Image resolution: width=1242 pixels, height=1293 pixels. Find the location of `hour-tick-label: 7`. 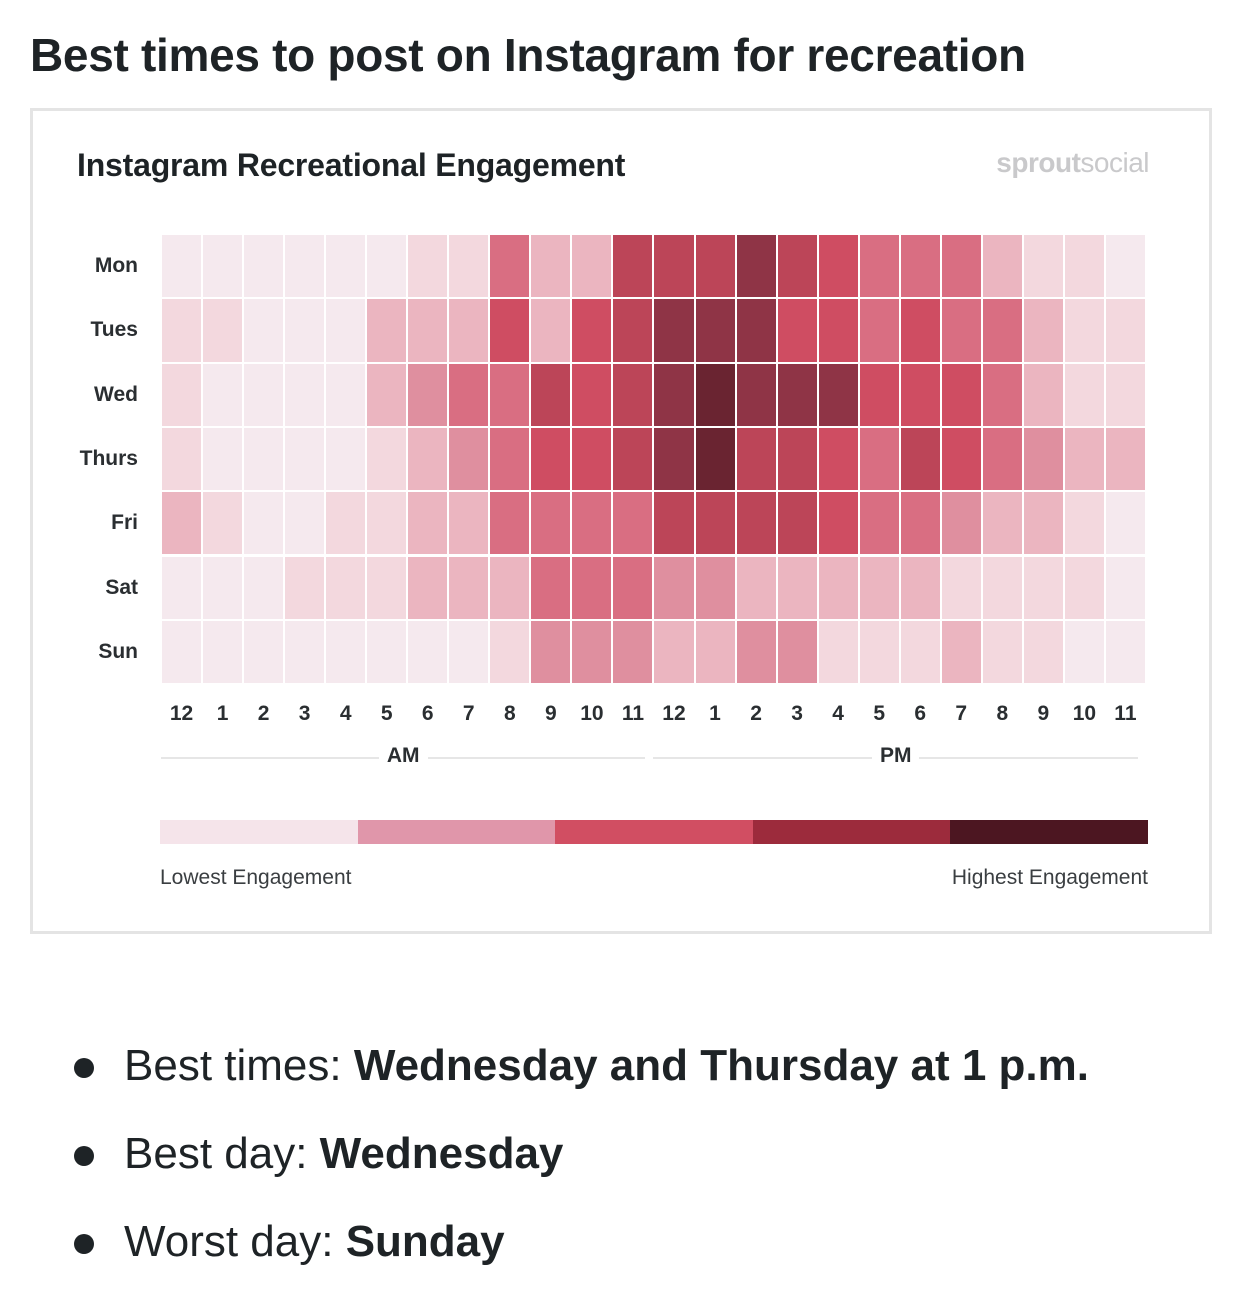

hour-tick-label: 7 is located at coordinates (468, 713).